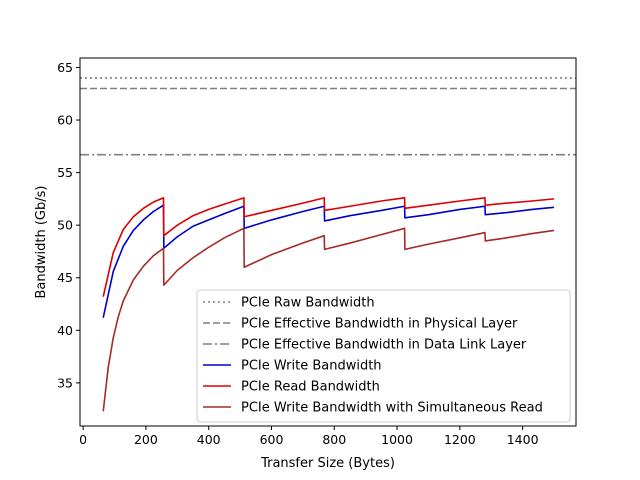  I want to click on y-tick-label: 65, so click(65, 67).